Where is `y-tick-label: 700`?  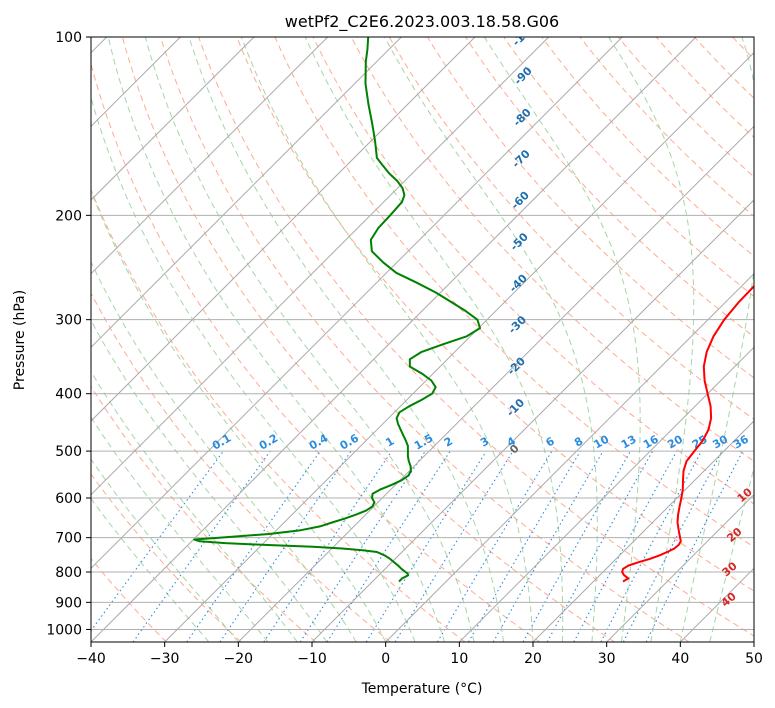
y-tick-label: 700 is located at coordinates (68, 539).